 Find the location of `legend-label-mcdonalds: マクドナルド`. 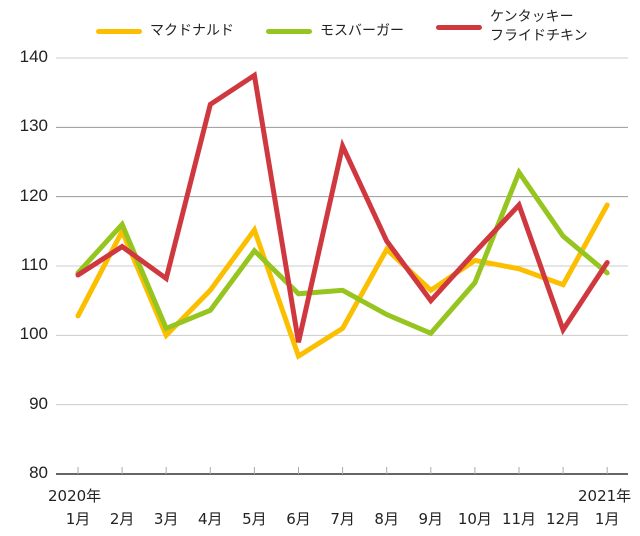

legend-label-mcdonalds: マクドナルド is located at coordinates (192, 31).